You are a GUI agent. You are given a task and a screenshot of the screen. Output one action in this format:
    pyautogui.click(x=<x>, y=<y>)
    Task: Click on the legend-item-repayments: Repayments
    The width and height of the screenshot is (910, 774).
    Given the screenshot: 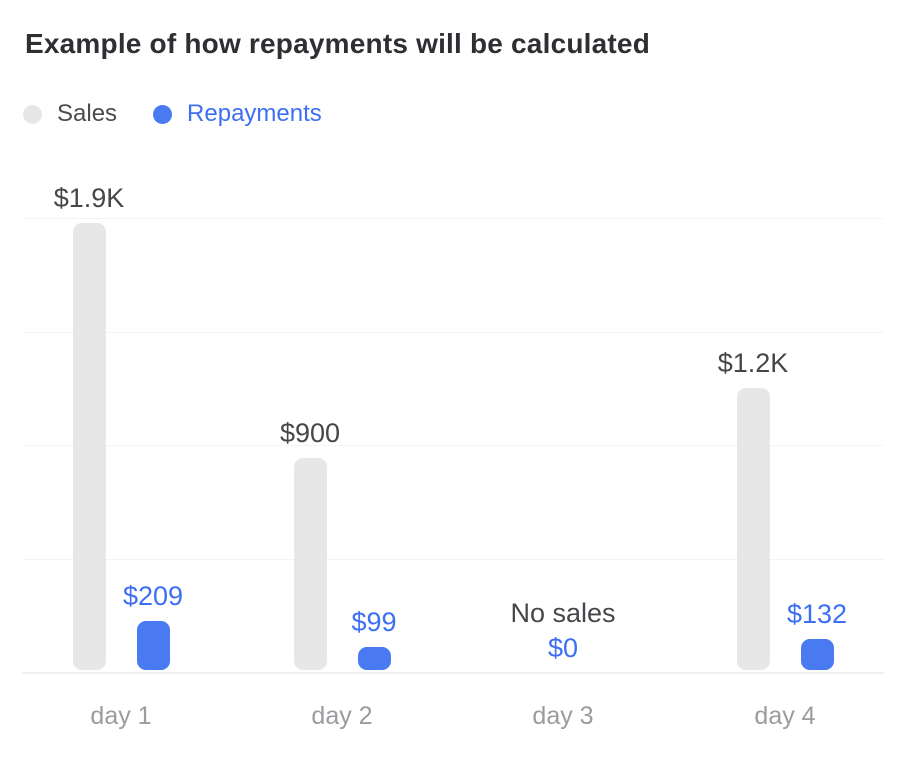 What is the action you would take?
    pyautogui.click(x=237, y=114)
    